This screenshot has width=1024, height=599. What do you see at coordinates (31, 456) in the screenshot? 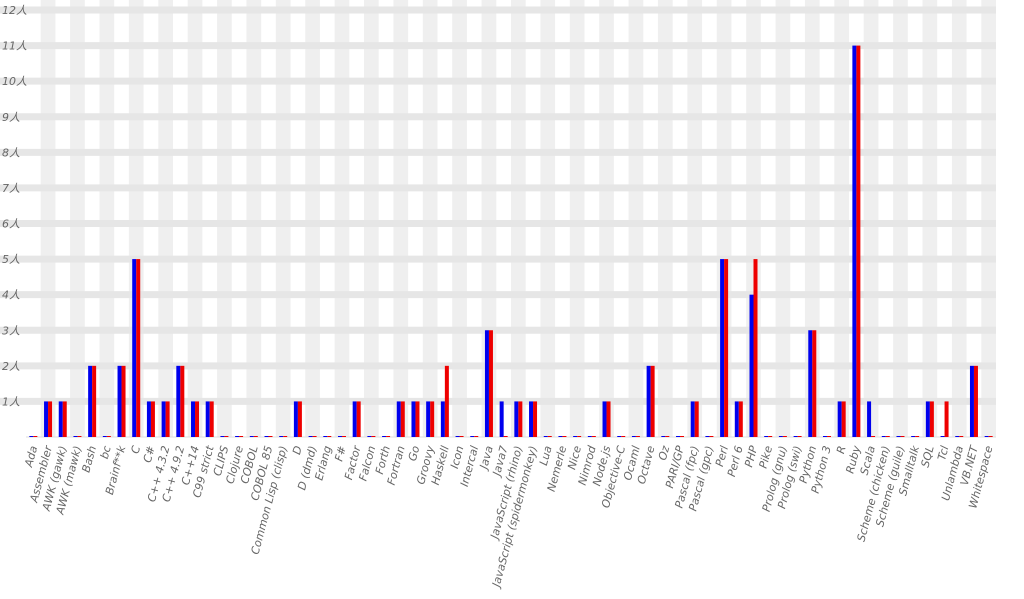
I see `x-tick-label: Ada` at bounding box center [31, 456].